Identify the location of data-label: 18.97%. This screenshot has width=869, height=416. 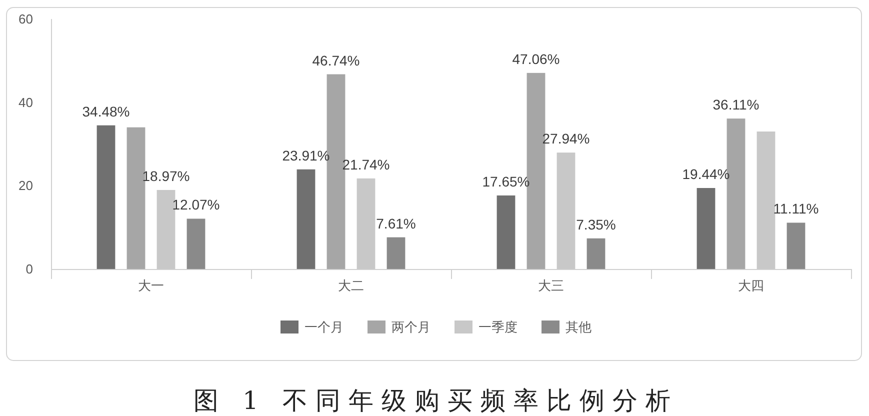
(166, 176).